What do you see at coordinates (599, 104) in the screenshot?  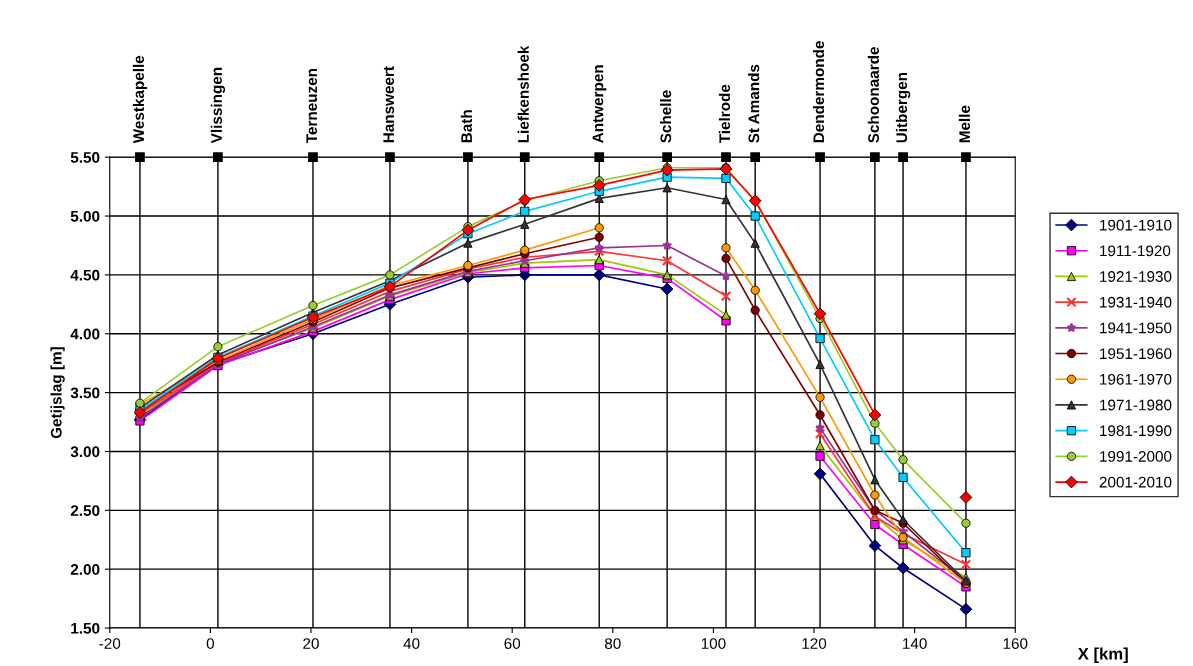 I see `ref-line-label: Antwerpen` at bounding box center [599, 104].